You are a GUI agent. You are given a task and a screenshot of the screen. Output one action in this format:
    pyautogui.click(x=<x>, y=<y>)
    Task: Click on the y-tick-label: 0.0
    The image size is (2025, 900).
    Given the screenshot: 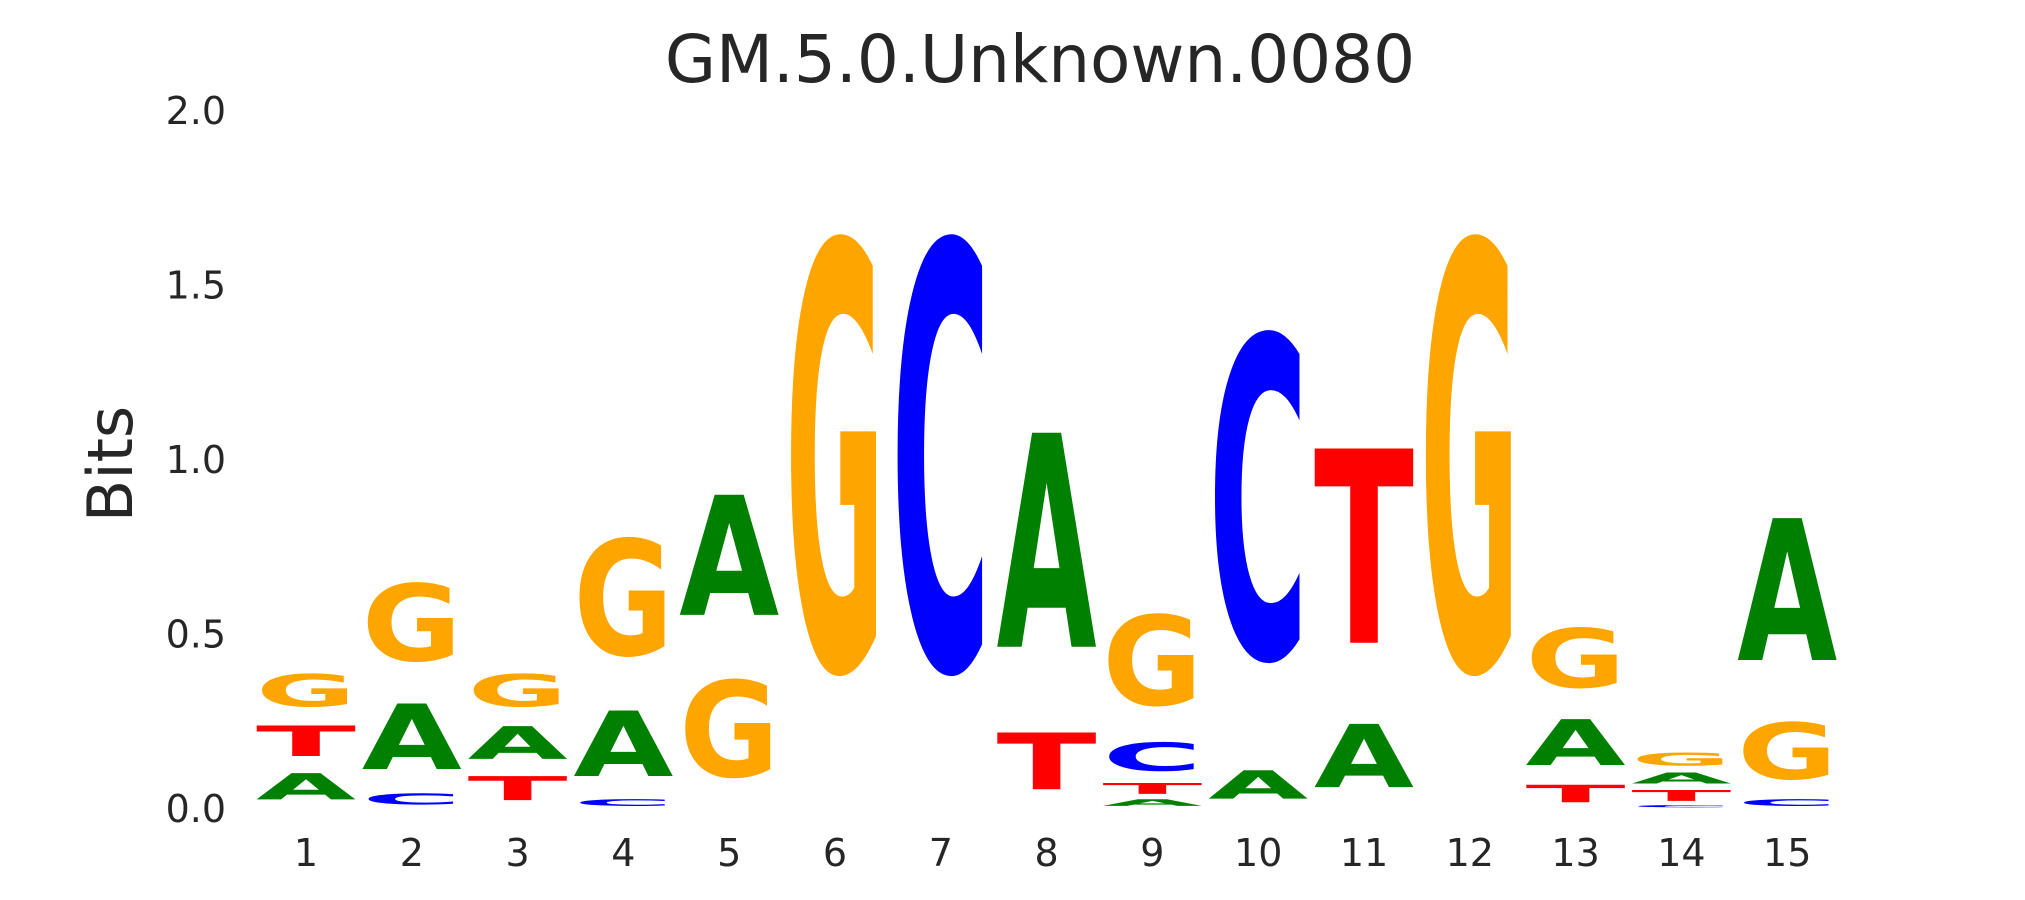 What is the action you would take?
    pyautogui.click(x=196, y=809)
    